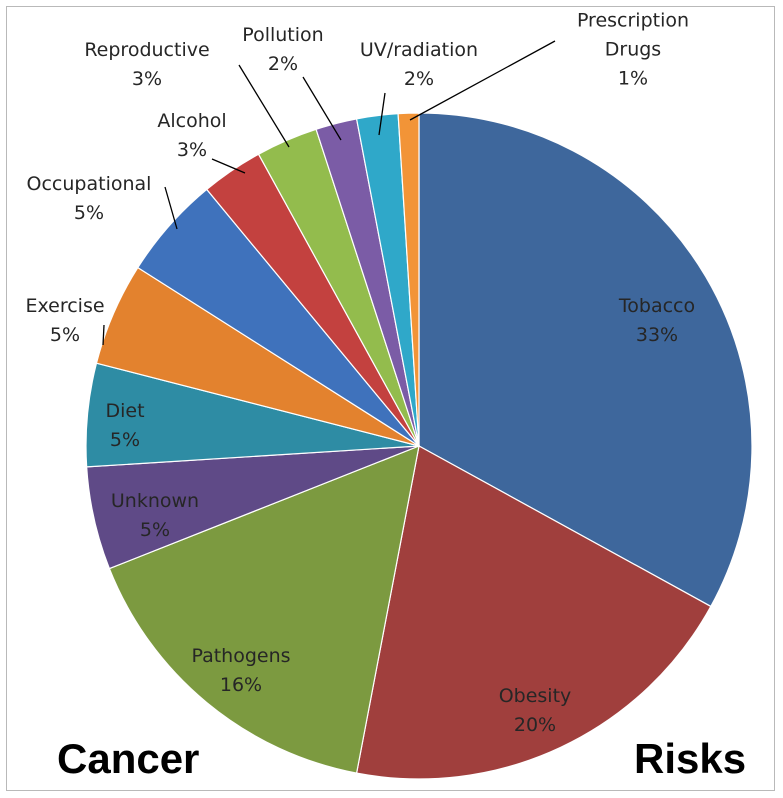 The height and width of the screenshot is (798, 783). I want to click on slice-value-label: 20%, so click(535, 725).